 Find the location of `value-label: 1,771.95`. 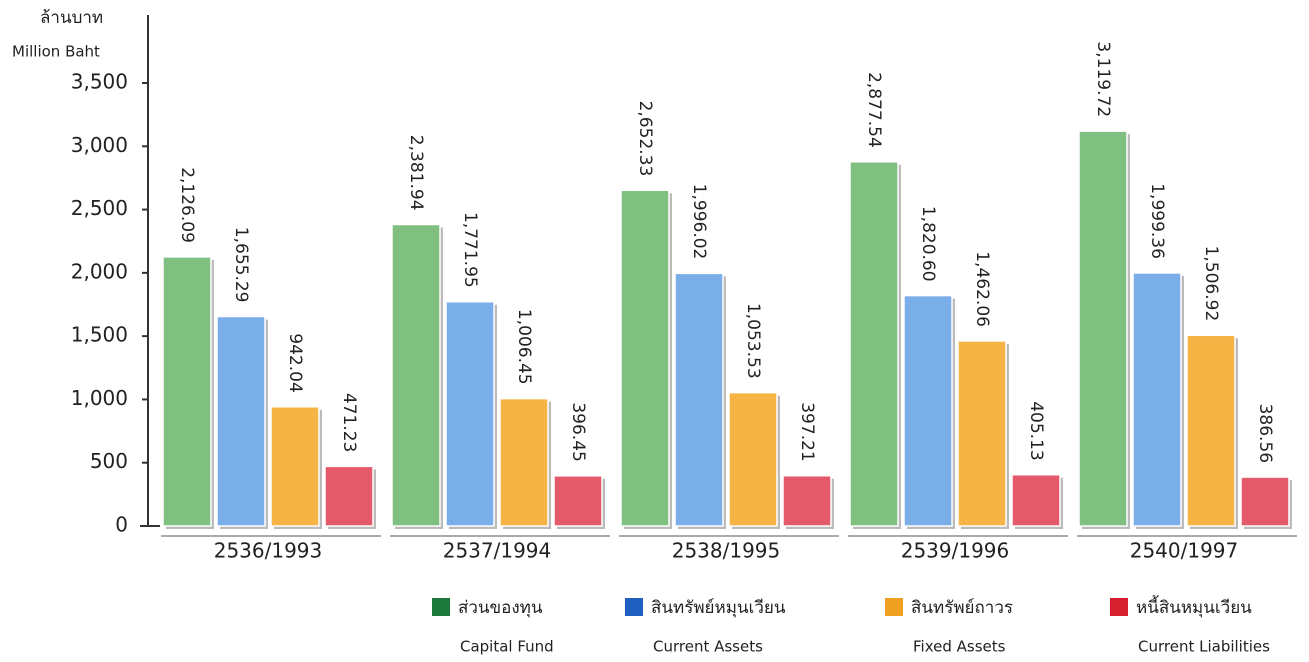

value-label: 1,771.95 is located at coordinates (470, 250).